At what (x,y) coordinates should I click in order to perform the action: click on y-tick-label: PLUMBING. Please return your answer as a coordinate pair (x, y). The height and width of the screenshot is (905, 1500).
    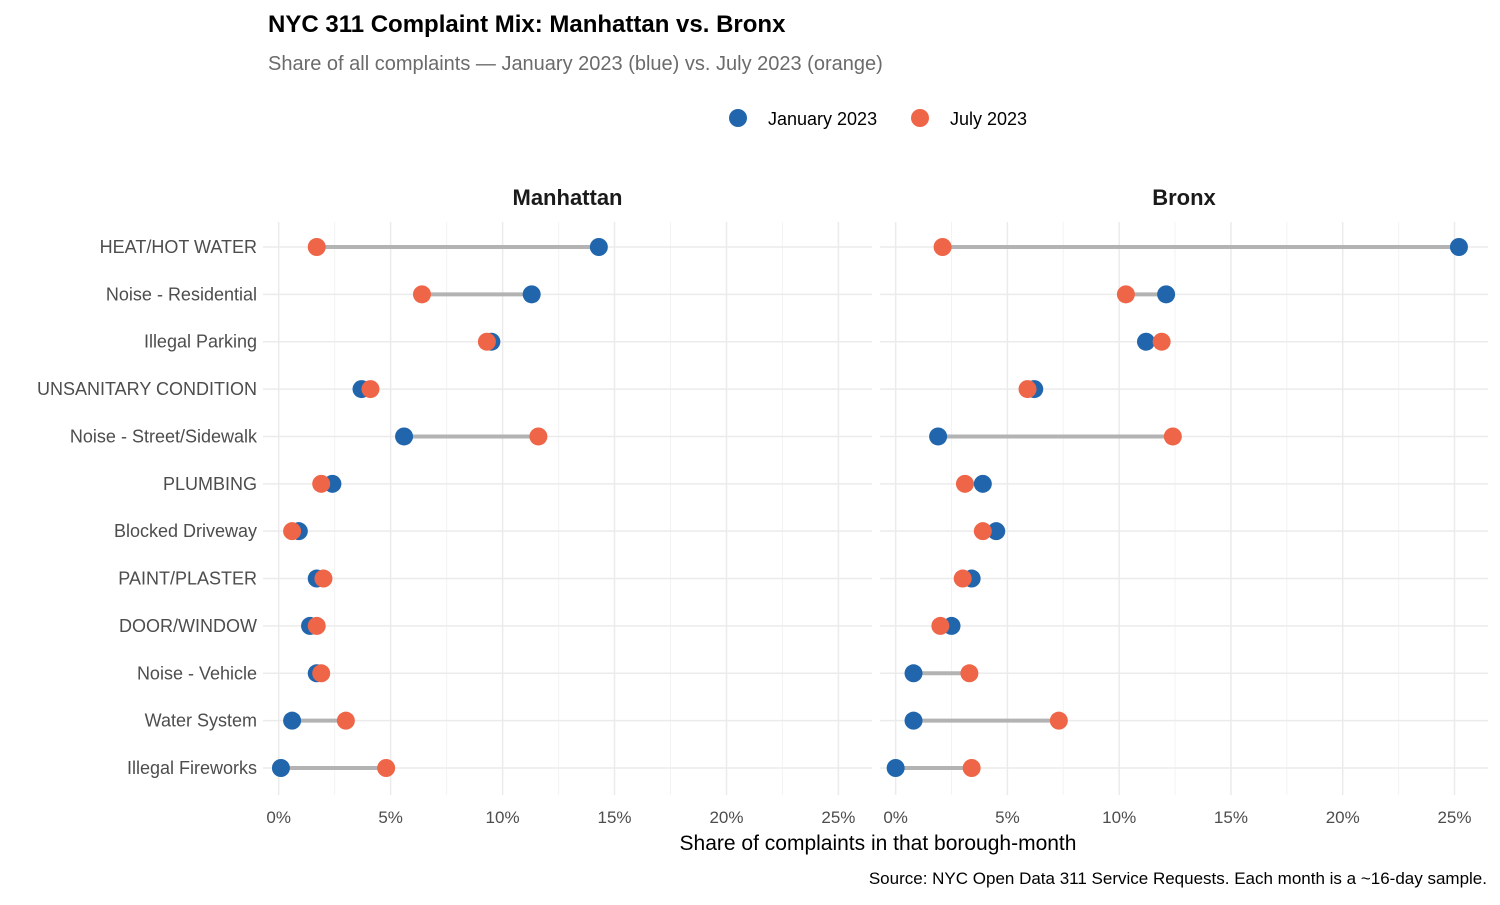
    Looking at the image, I should click on (210, 484).